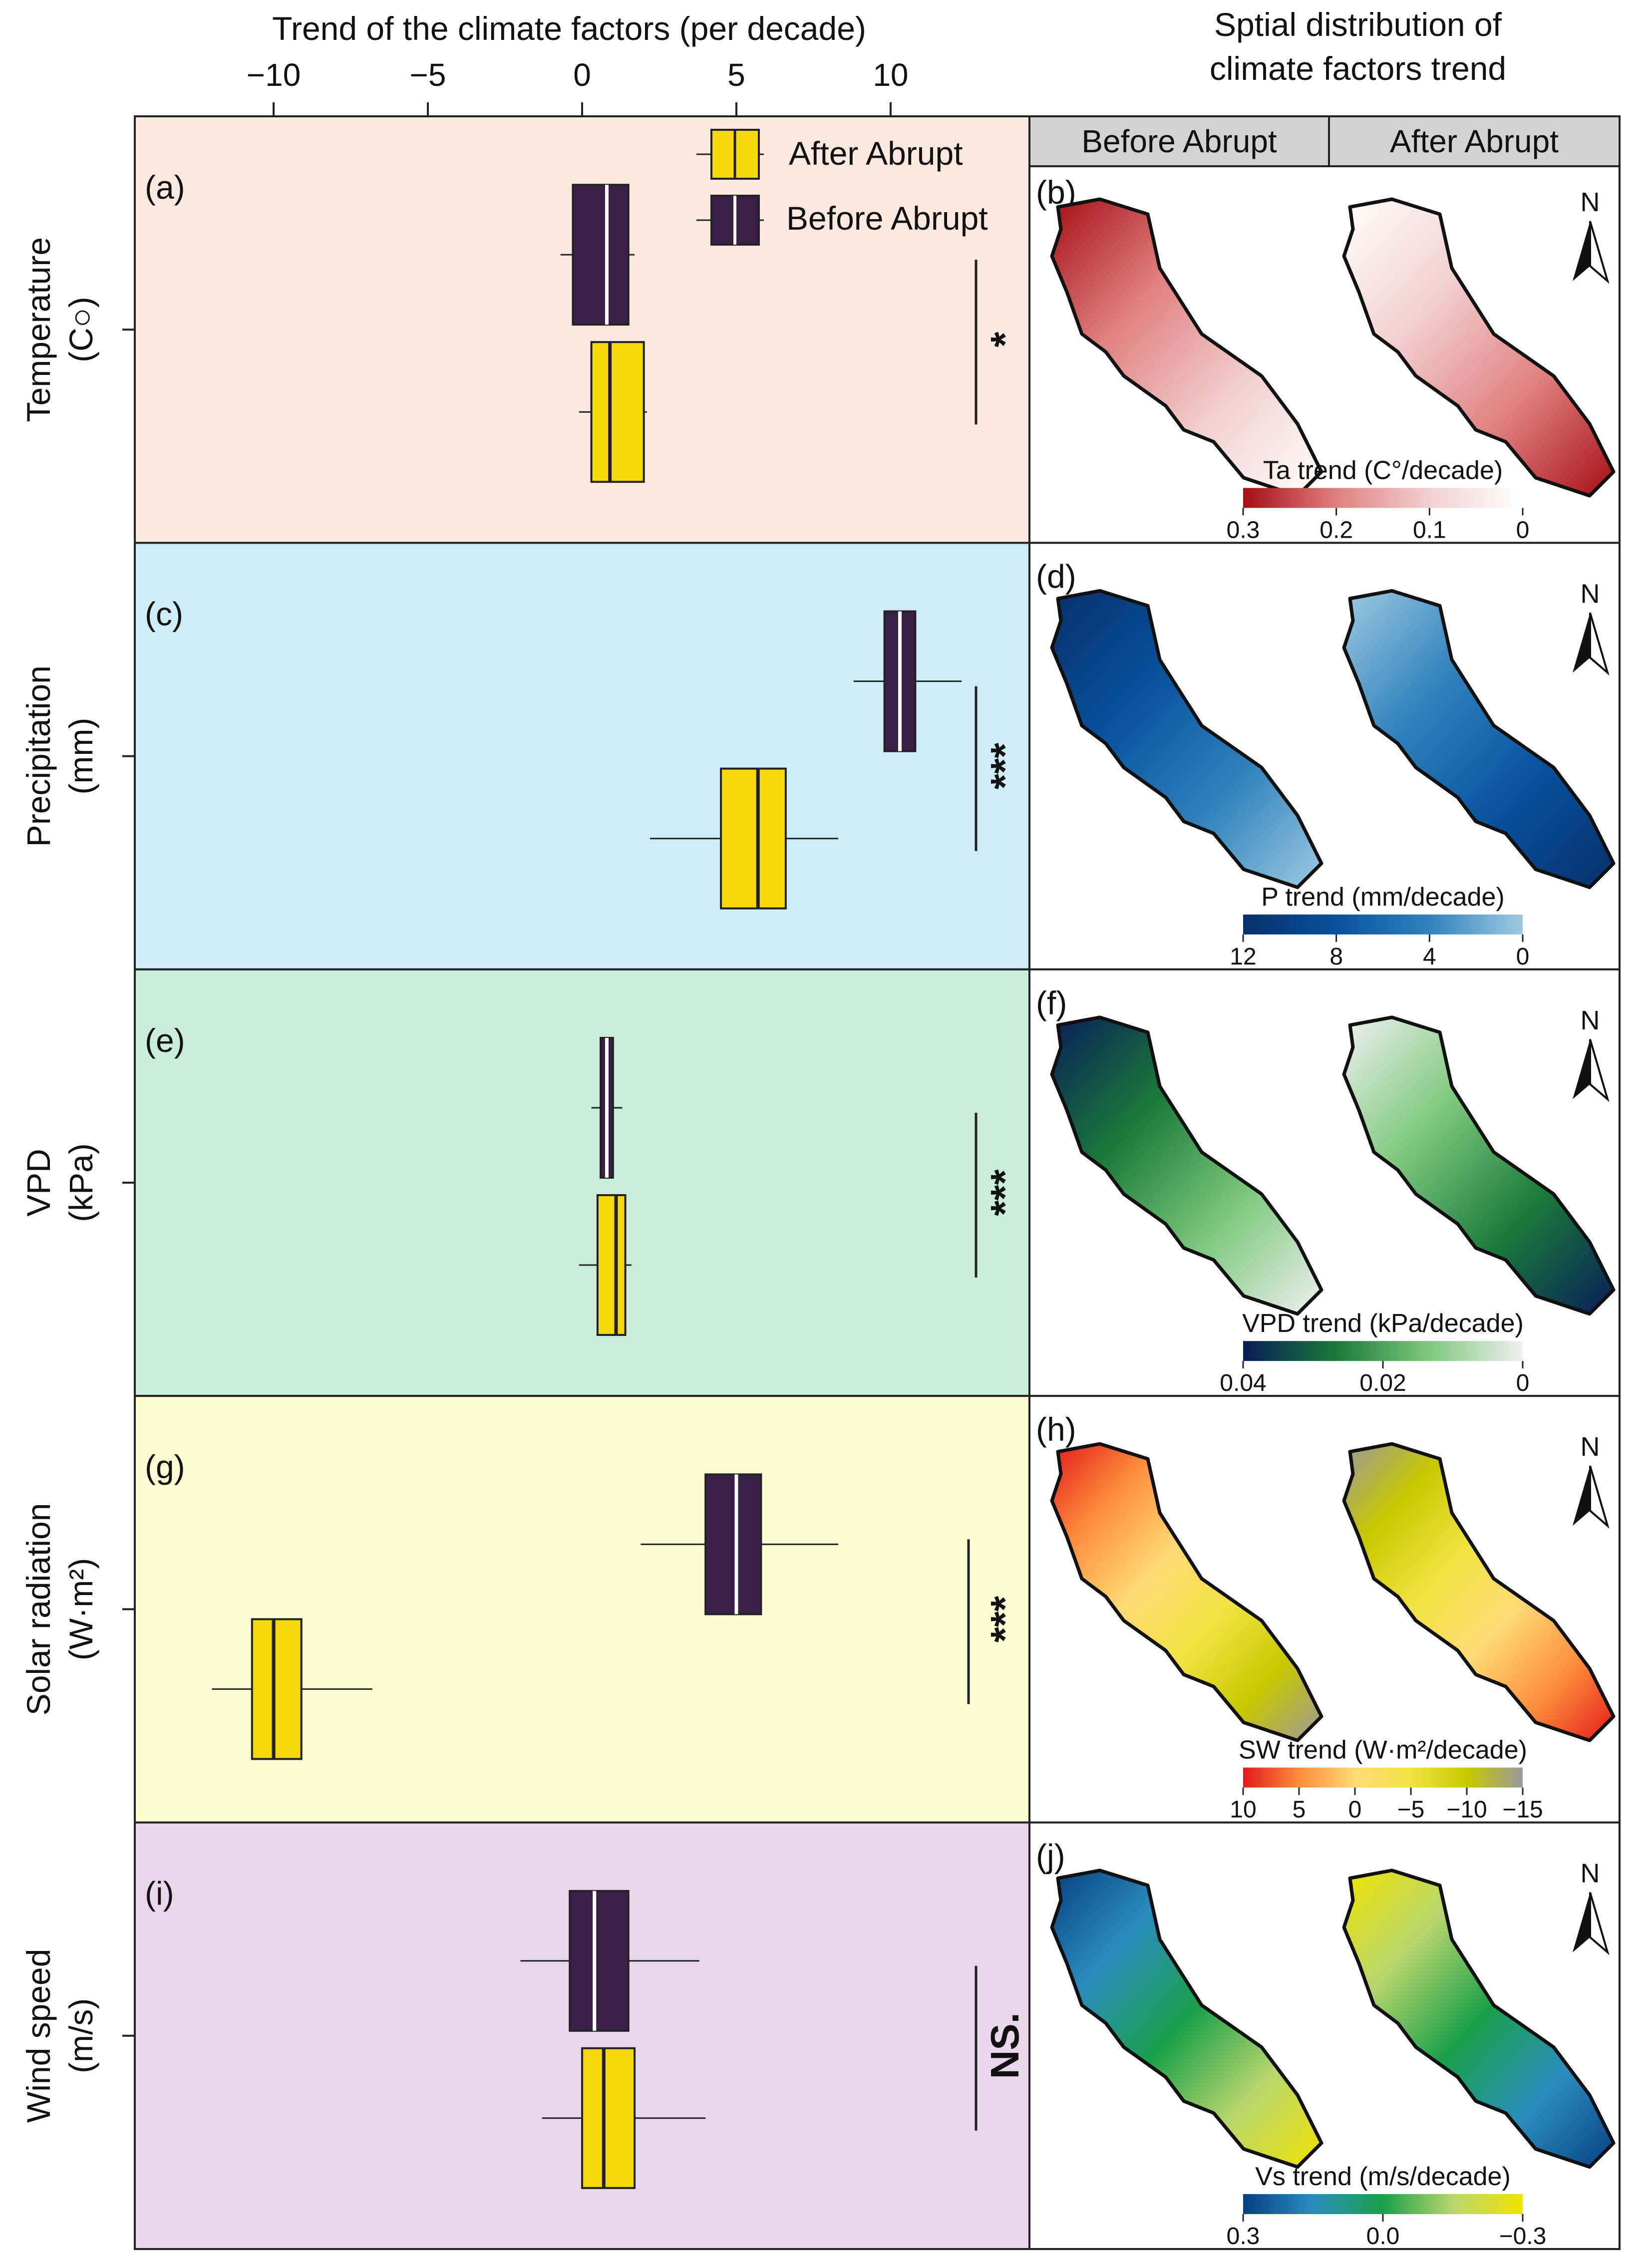 This screenshot has height=2268, width=1650. What do you see at coordinates (1383, 1323) in the screenshot?
I see `colorbar-title: VPD trend (kPa/decade)` at bounding box center [1383, 1323].